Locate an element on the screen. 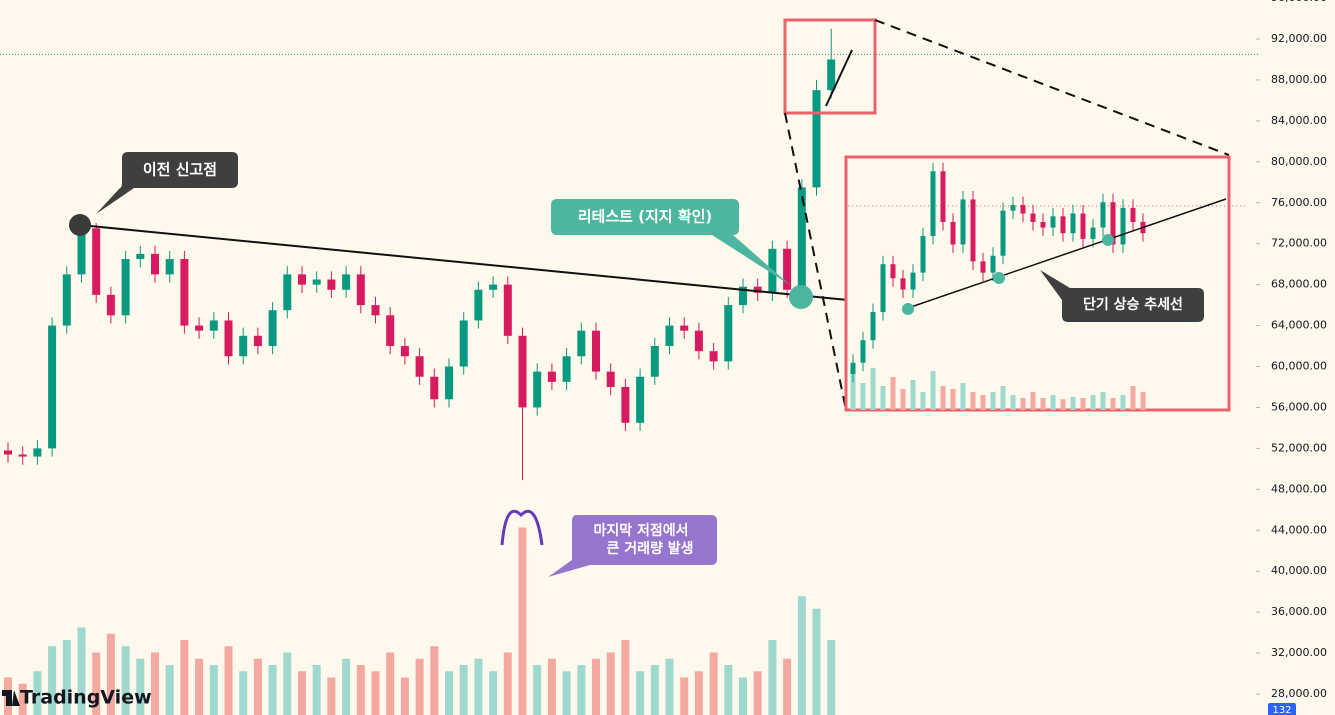 Image resolution: width=1335 pixels, height=715 pixels. volume-badge-box is located at coordinates (1282, 709).